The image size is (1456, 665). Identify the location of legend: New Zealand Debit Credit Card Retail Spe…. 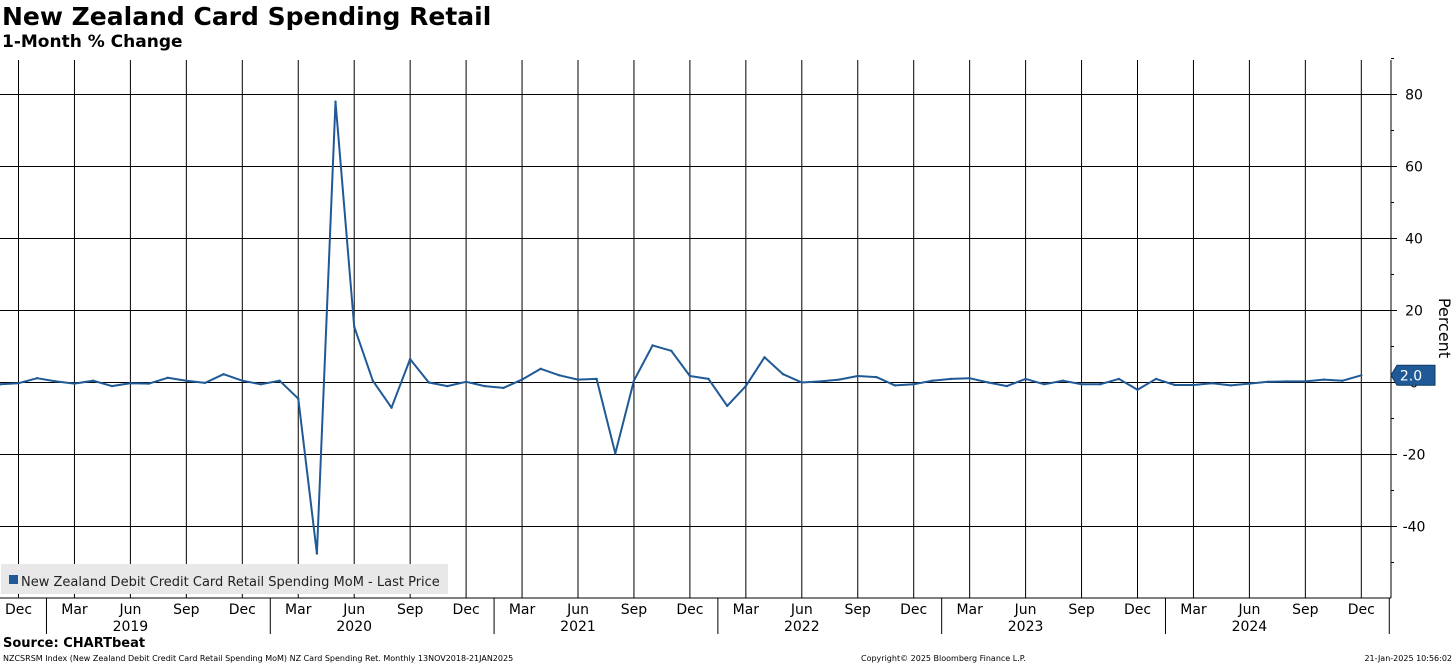
(224, 579).